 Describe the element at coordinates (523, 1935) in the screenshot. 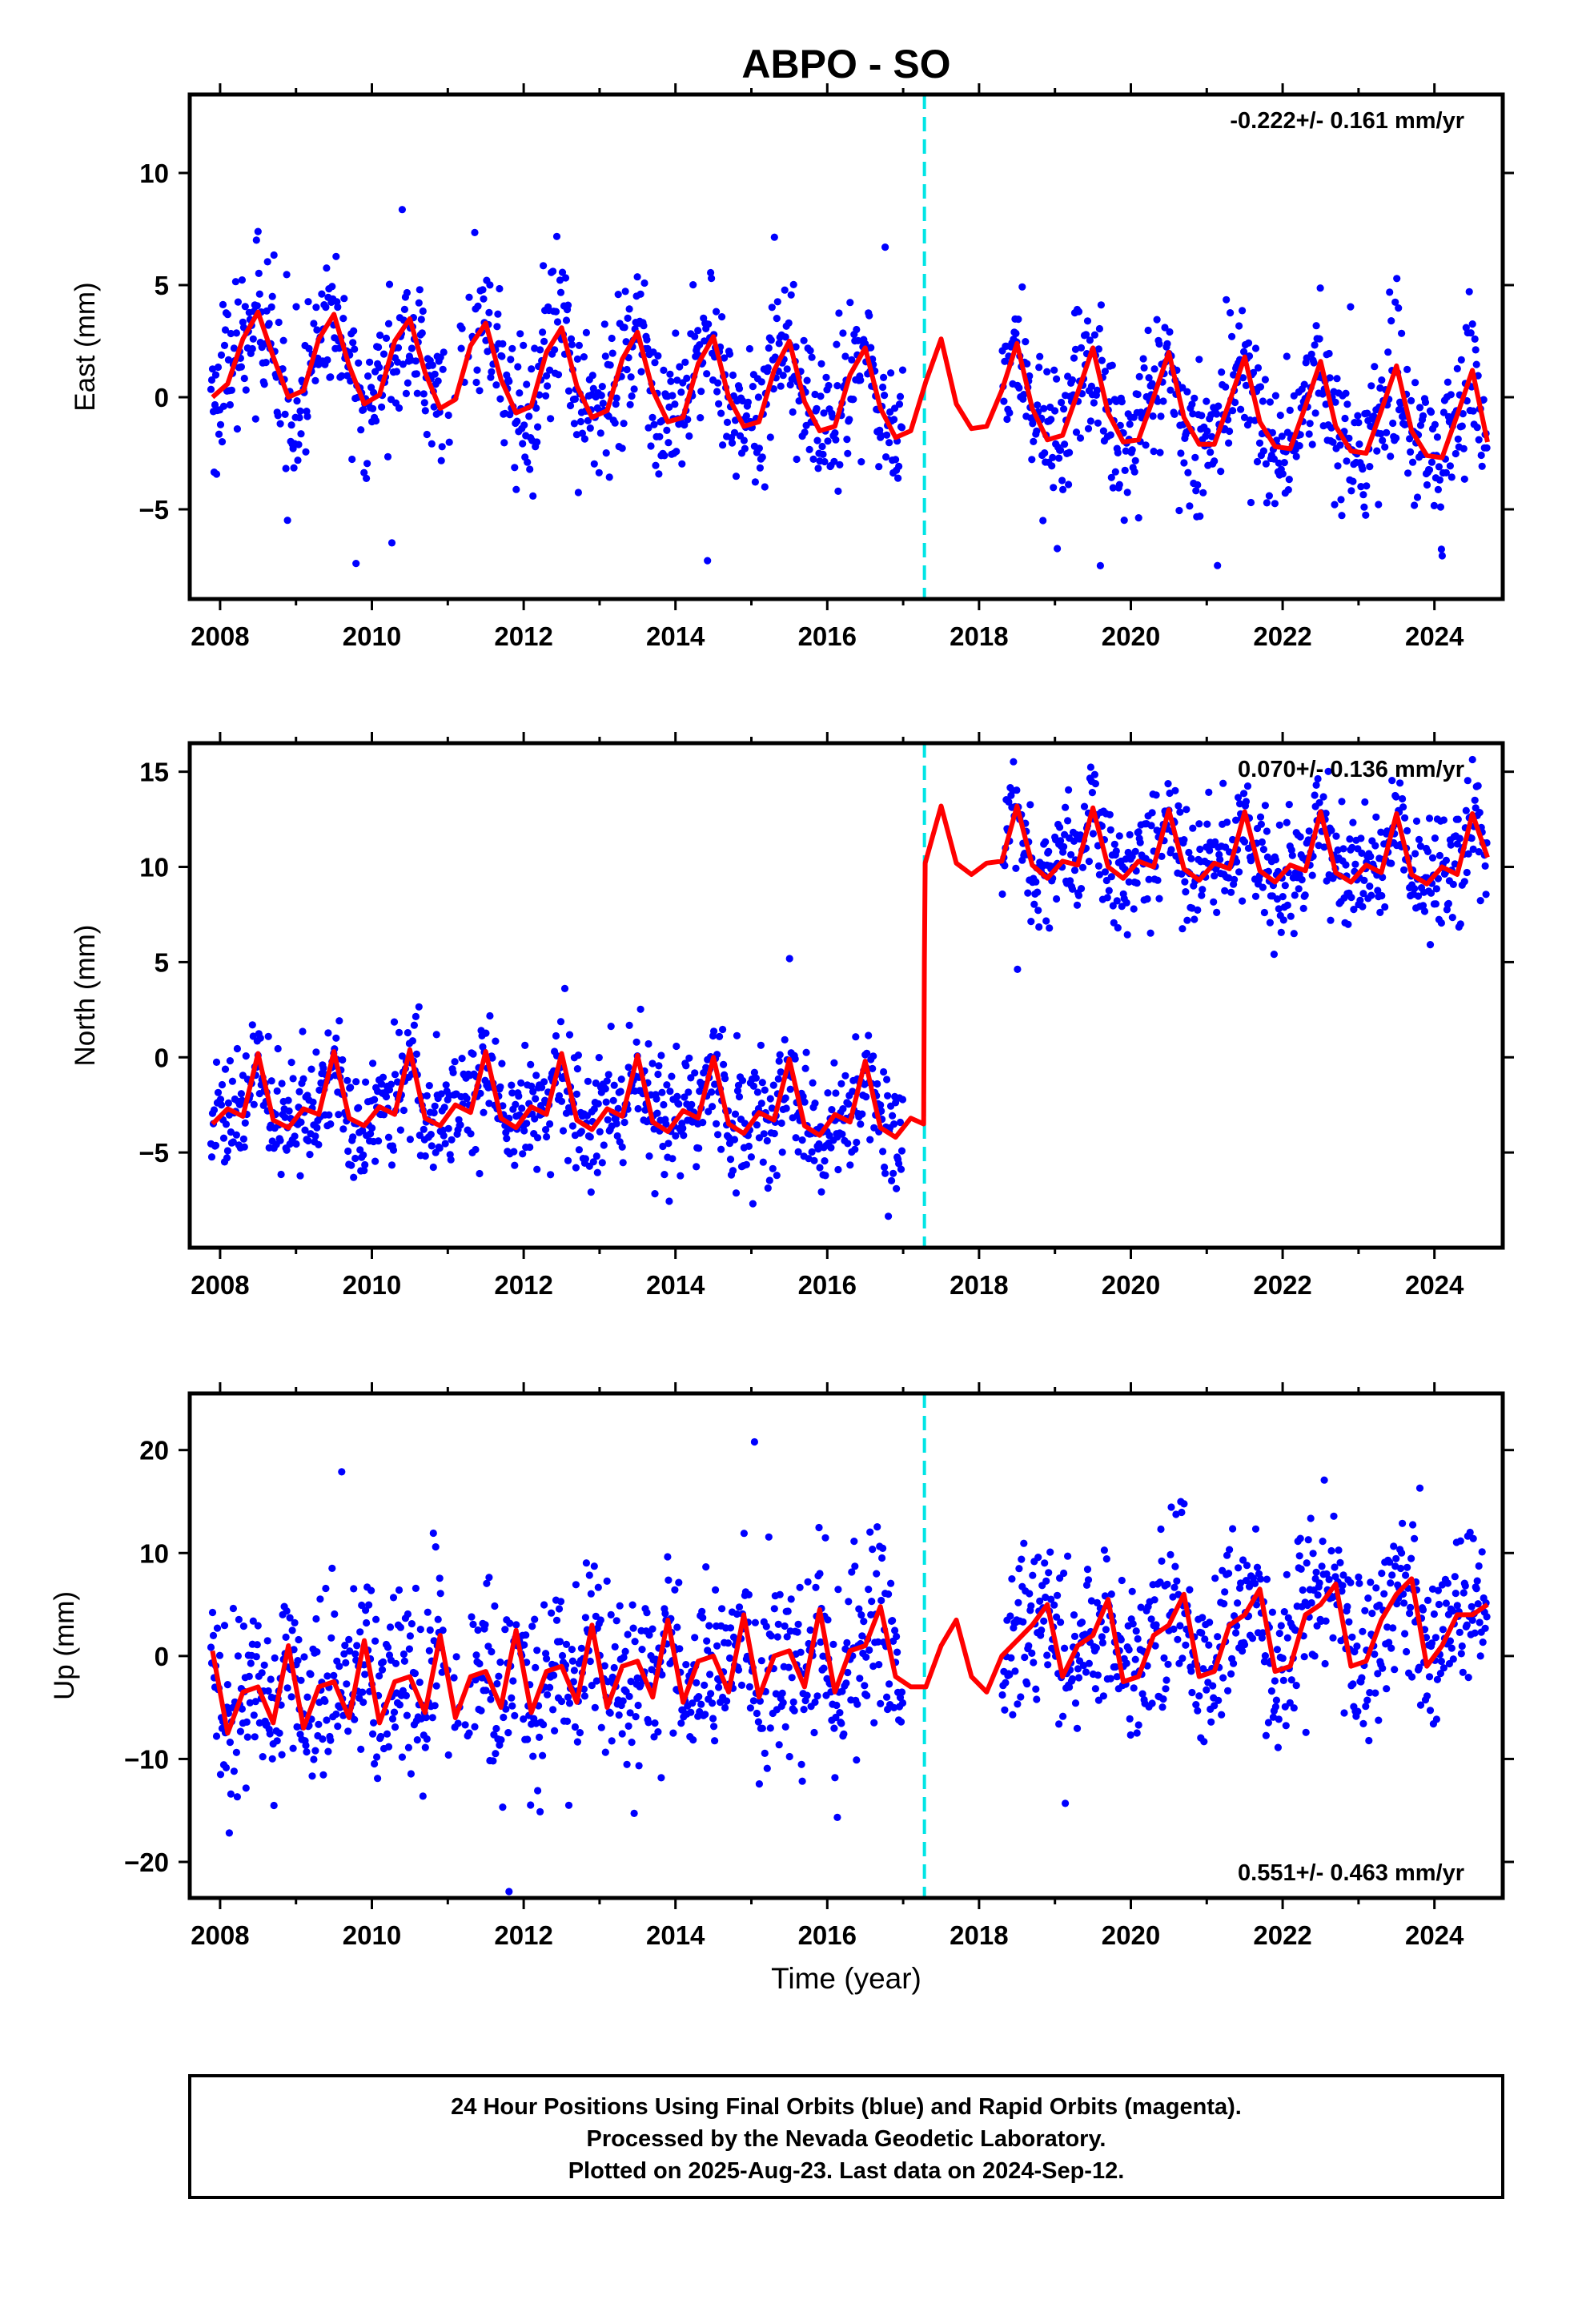

I see `x-tick-label: 2012` at that location.